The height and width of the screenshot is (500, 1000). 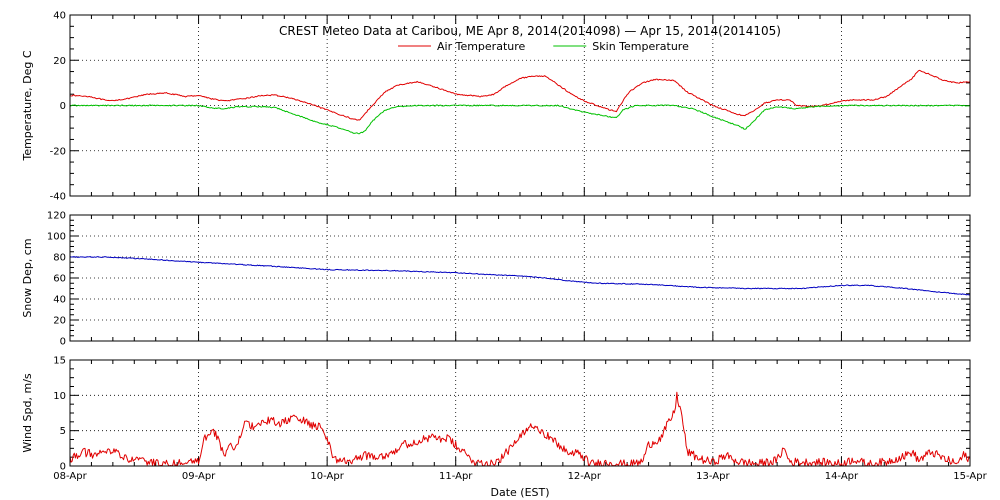 I want to click on x-tick-label: 15-Apr, so click(x=970, y=476).